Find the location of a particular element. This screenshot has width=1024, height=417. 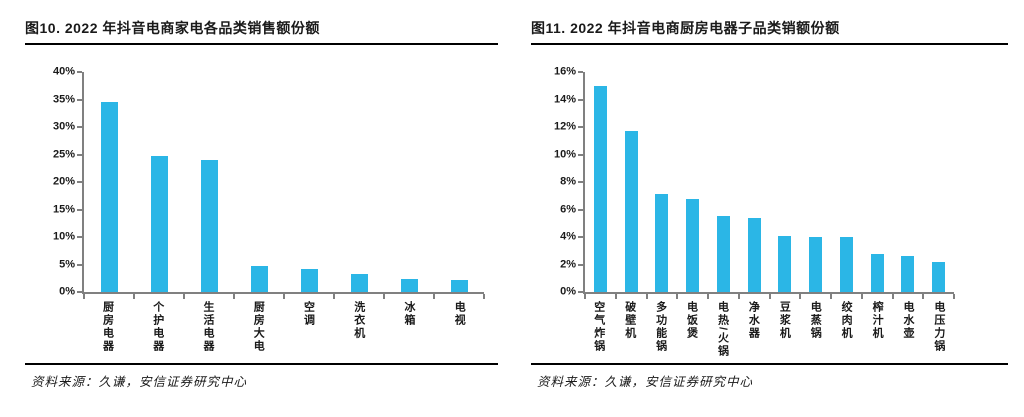

x-label-cell: 空调 is located at coordinates (308, 331).